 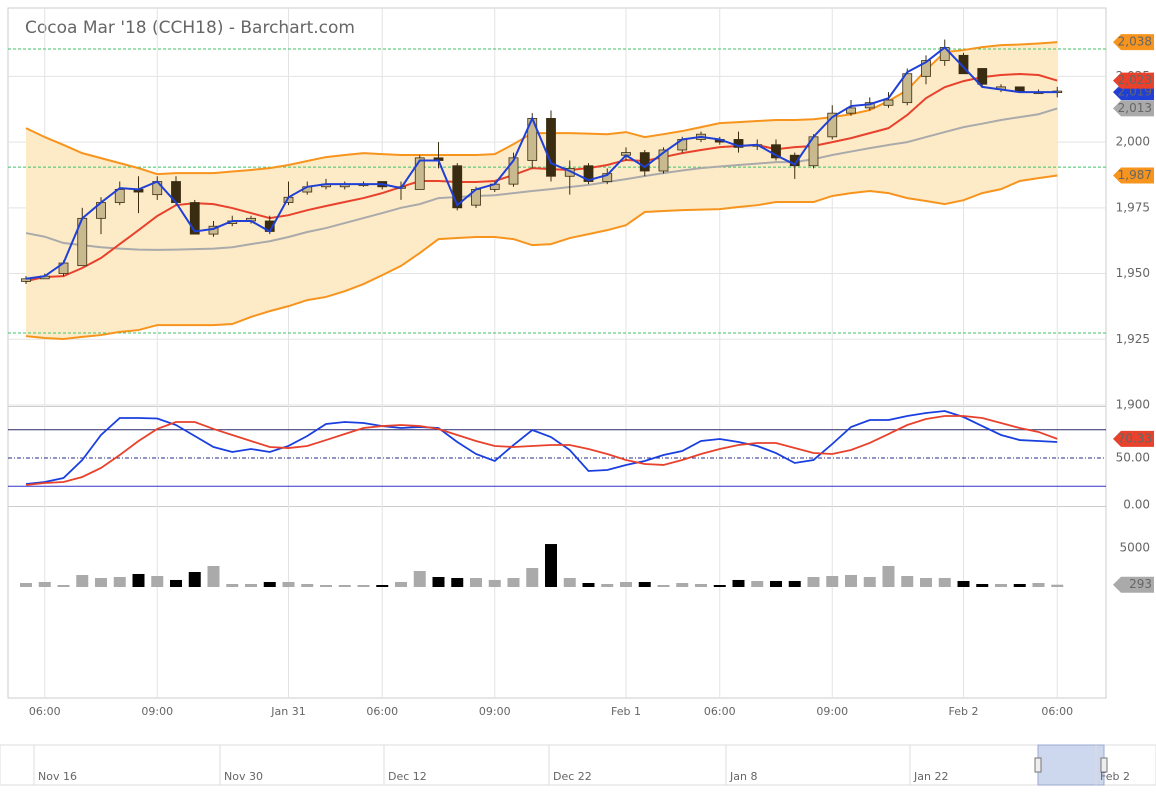 I want to click on y-tick-label: 2,000, so click(x=1133, y=142).